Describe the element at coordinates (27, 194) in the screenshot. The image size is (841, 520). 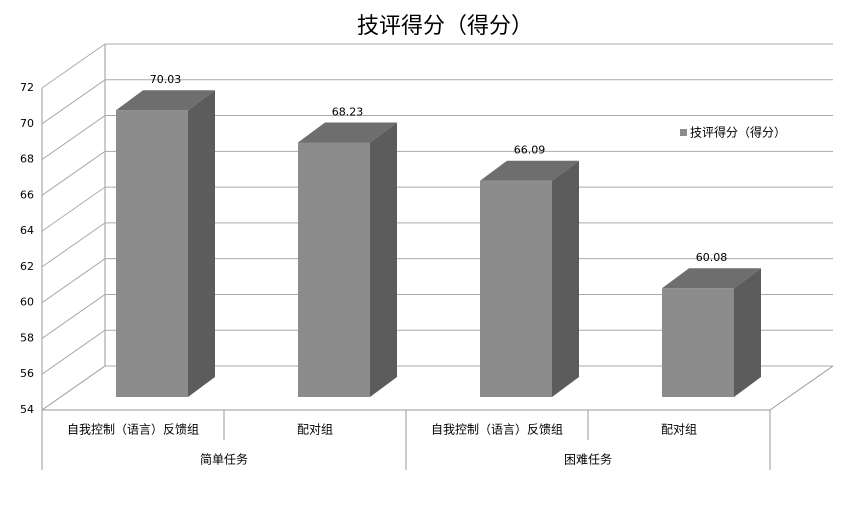
I see `y-tick-label: 66` at that location.